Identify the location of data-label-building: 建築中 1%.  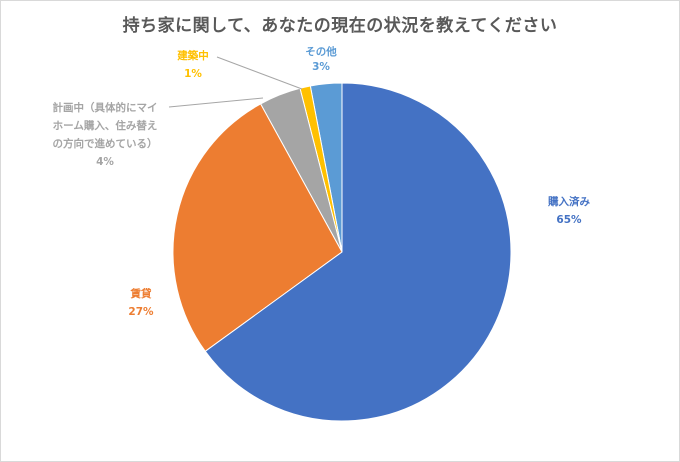
(193, 65).